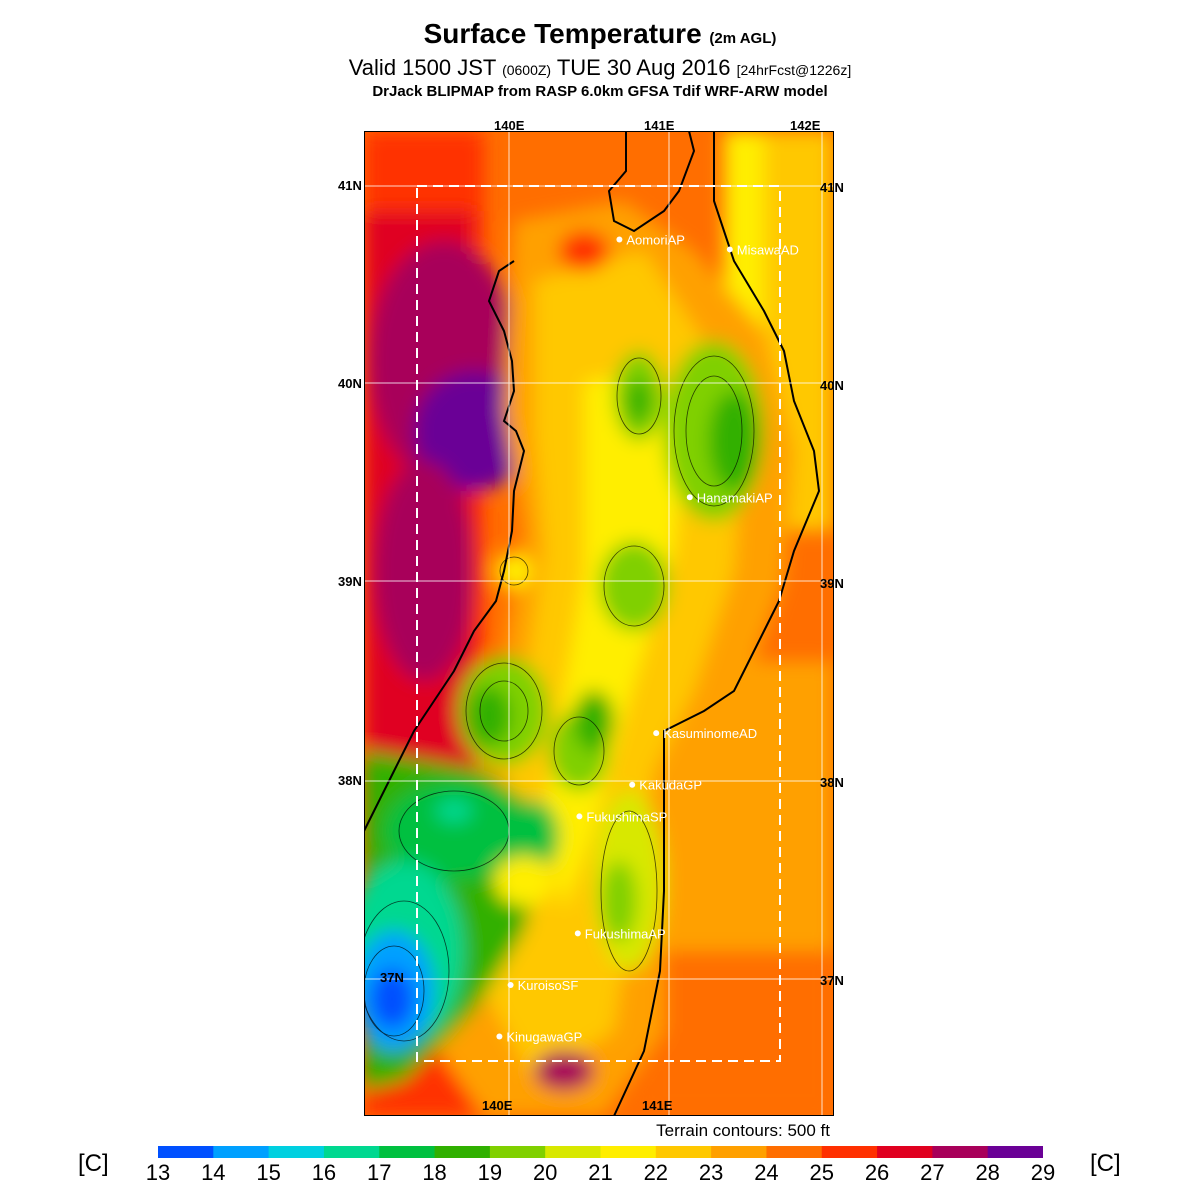 Image resolution: width=1200 pixels, height=1200 pixels. What do you see at coordinates (422, 67) in the screenshot?
I see `valid-prefix: Valid 1500 JST` at bounding box center [422, 67].